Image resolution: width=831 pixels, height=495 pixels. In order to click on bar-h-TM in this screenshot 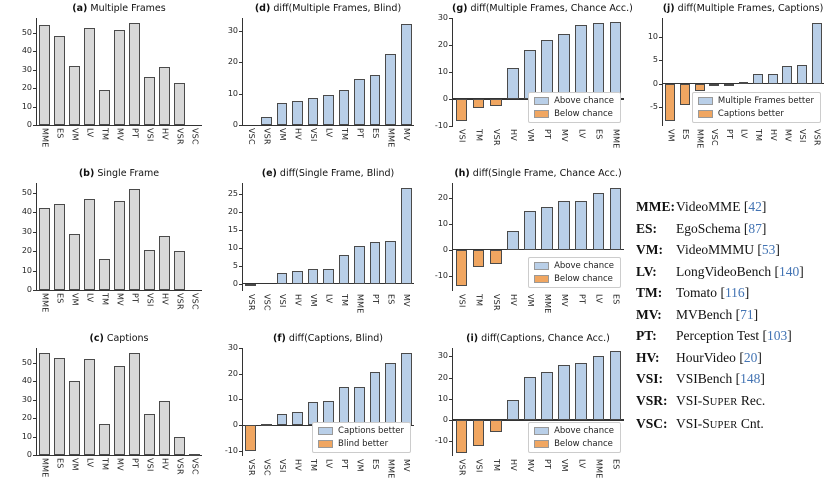, I will do `click(478, 258)`.